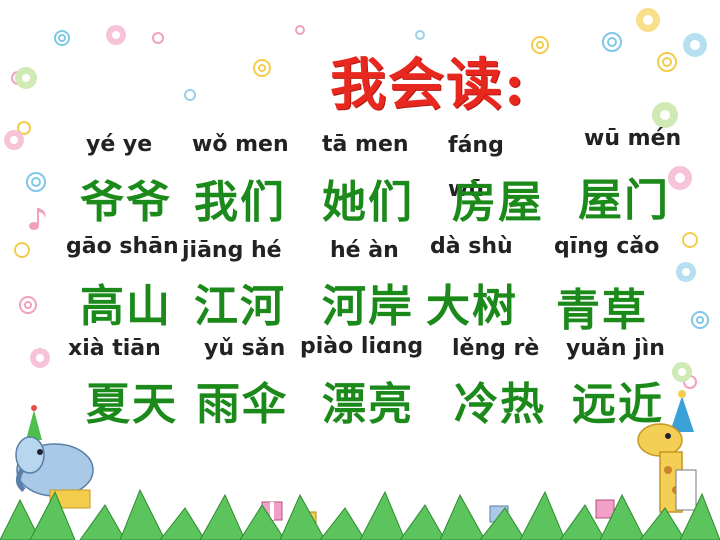  I want to click on hanzi-word: 屋门, so click(624, 200).